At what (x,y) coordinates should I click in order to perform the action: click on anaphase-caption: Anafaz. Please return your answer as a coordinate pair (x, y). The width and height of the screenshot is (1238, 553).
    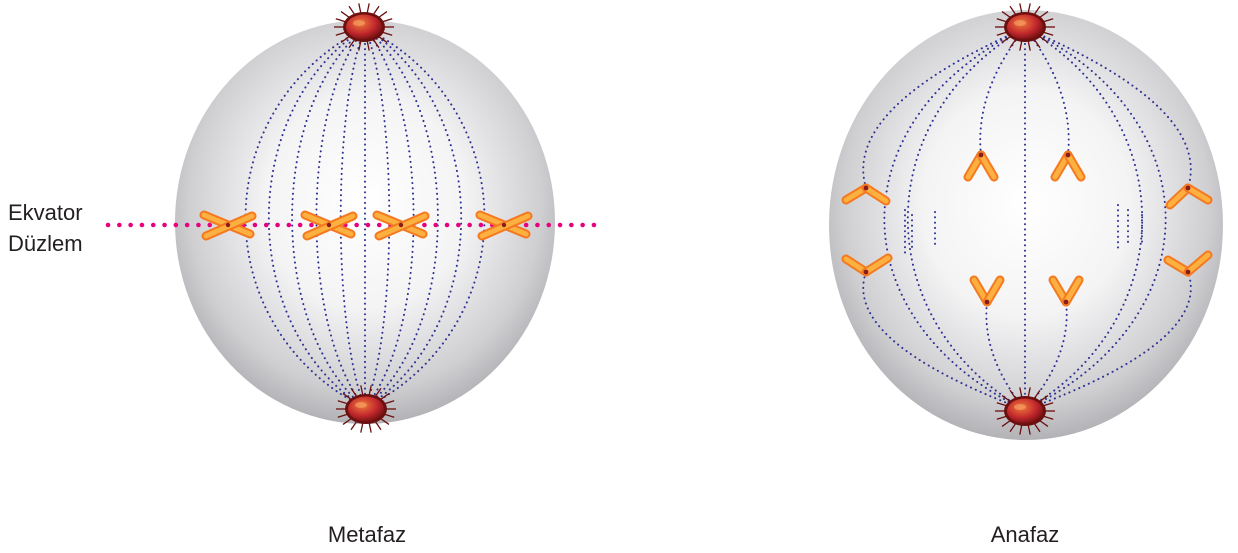
    Looking at the image, I should click on (1025, 534).